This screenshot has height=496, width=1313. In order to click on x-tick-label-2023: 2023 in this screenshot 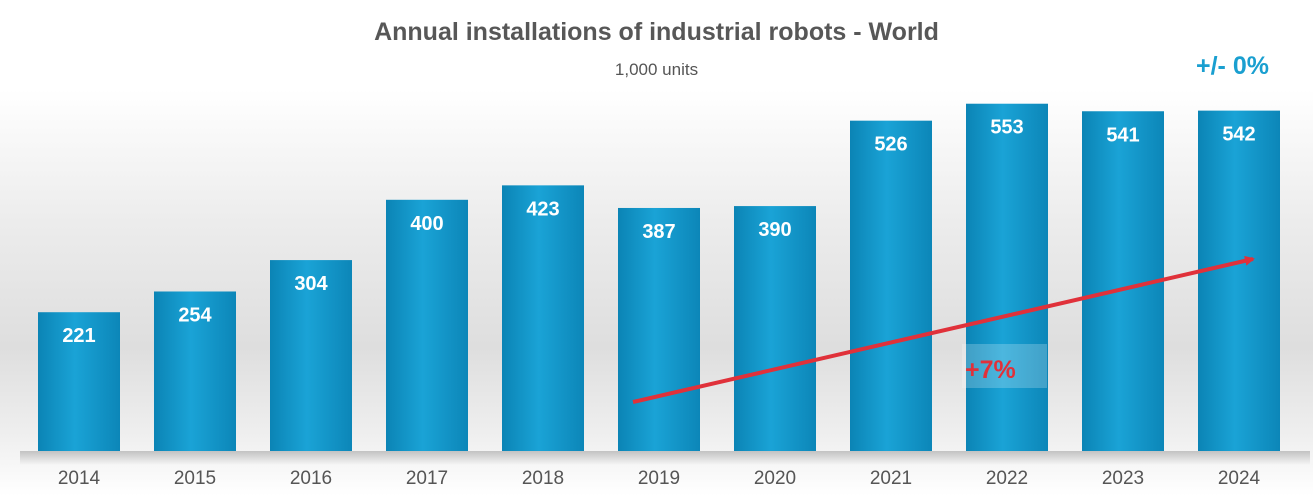, I will do `click(1123, 478)`.